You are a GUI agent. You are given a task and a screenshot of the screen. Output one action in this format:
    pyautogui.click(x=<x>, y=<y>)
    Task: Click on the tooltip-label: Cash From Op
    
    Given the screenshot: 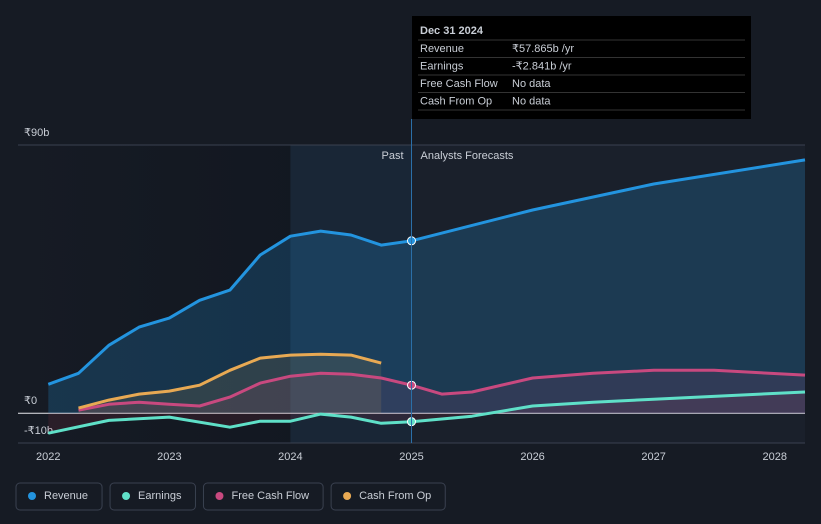 What is the action you would take?
    pyautogui.click(x=456, y=101)
    